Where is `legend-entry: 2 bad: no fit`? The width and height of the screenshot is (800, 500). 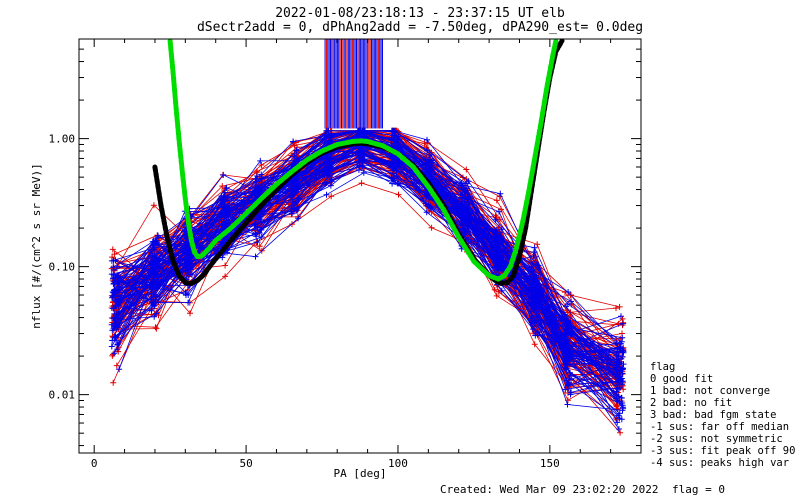 legend-entry: 2 bad: no fit is located at coordinates (691, 403).